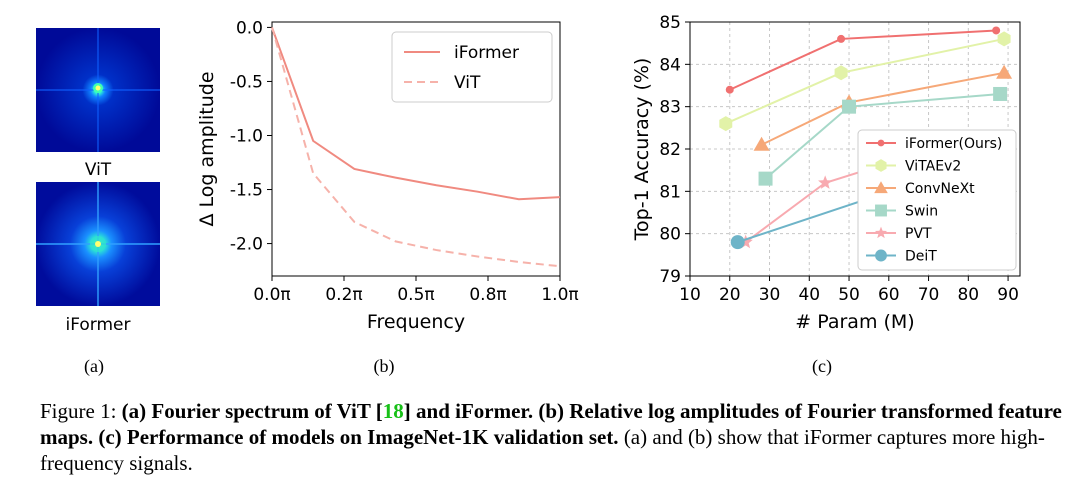  What do you see at coordinates (207, 148) in the screenshot?
I see `y-axis-title: Δ Log amplitude` at bounding box center [207, 148].